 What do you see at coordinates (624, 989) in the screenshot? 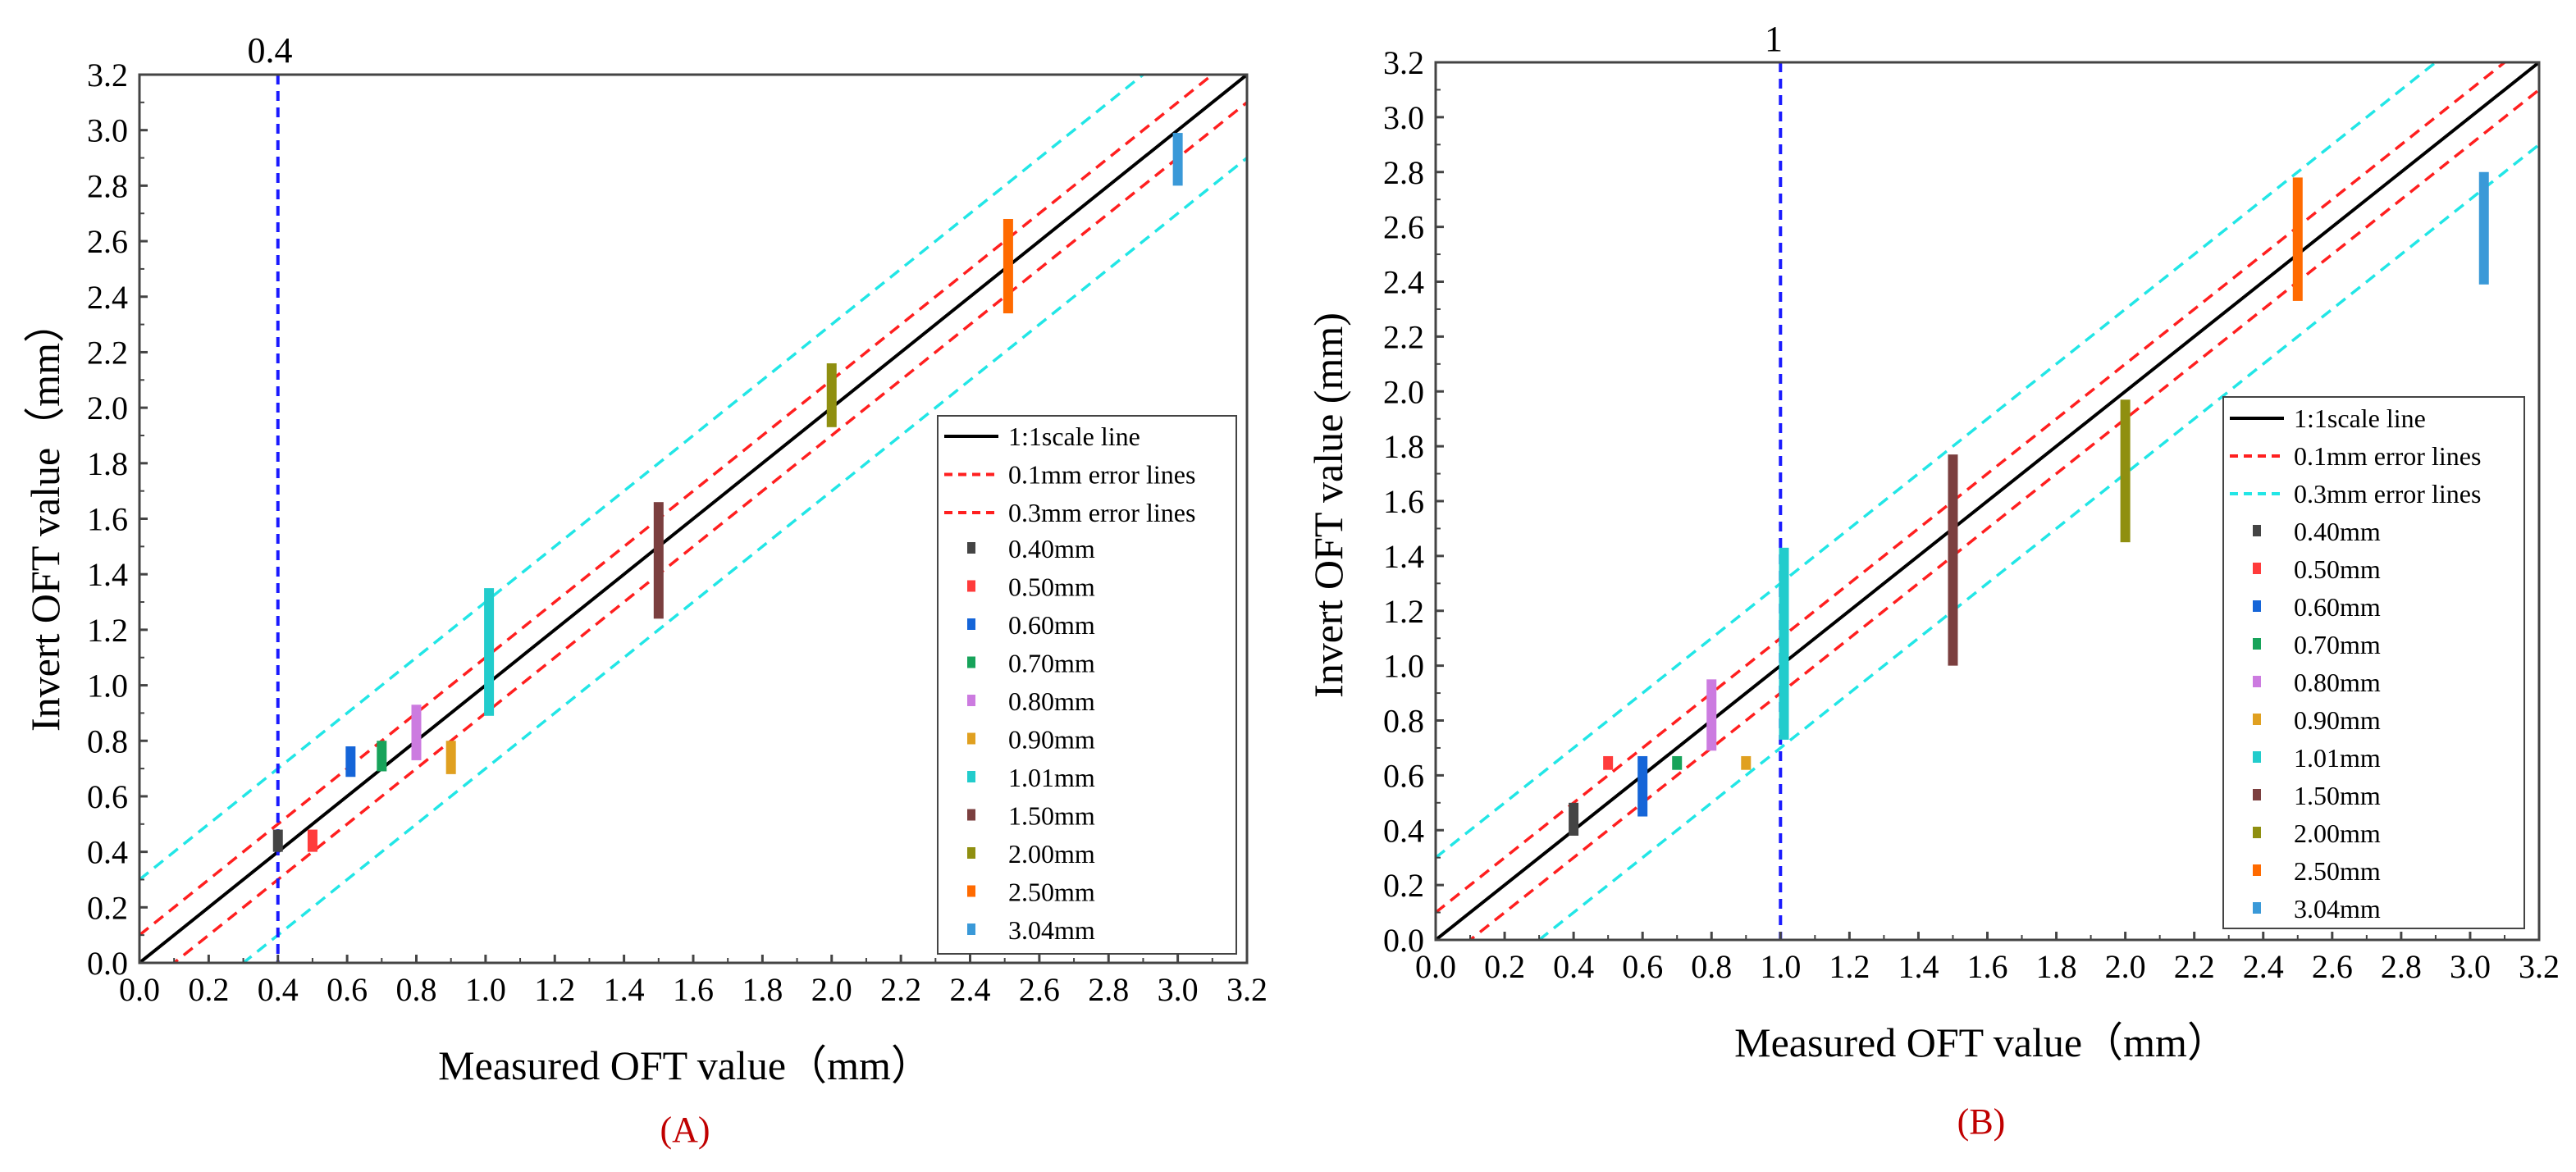
I see `x-tick-label-a-7: 1.4` at bounding box center [624, 989].